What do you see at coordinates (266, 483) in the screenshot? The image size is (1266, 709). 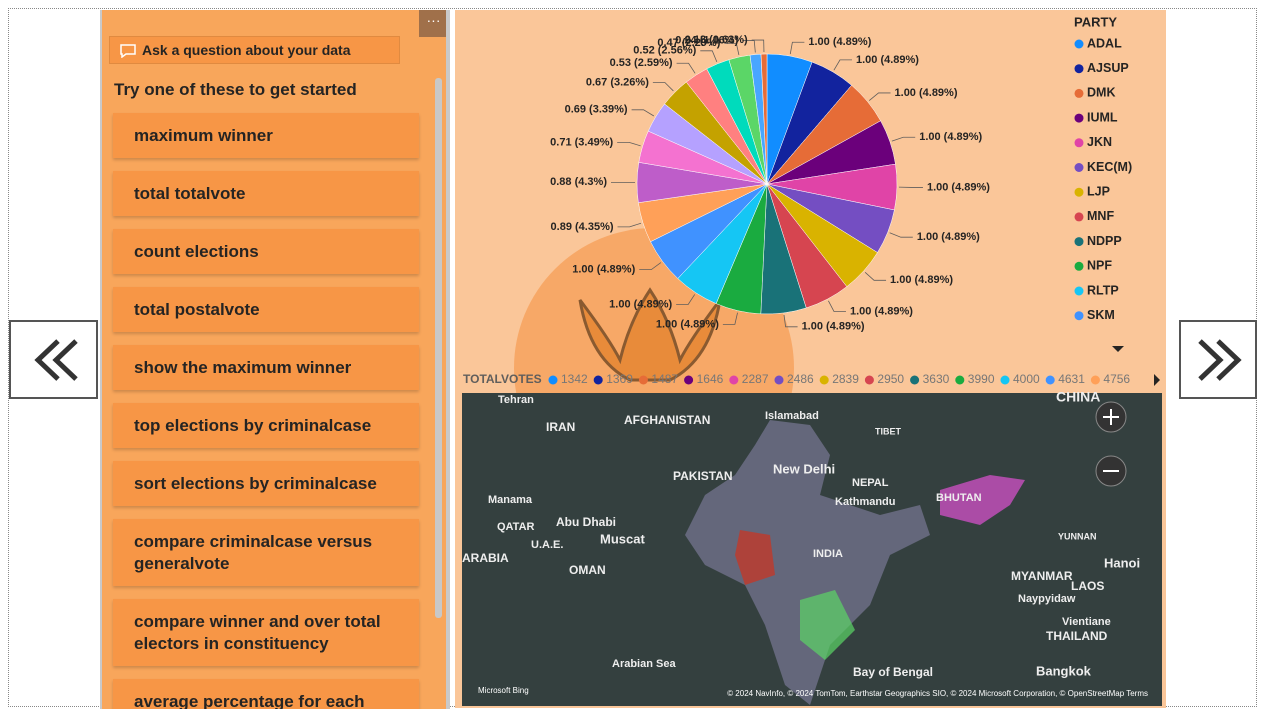 I see `suggestion: sort elections by criminalcase` at bounding box center [266, 483].